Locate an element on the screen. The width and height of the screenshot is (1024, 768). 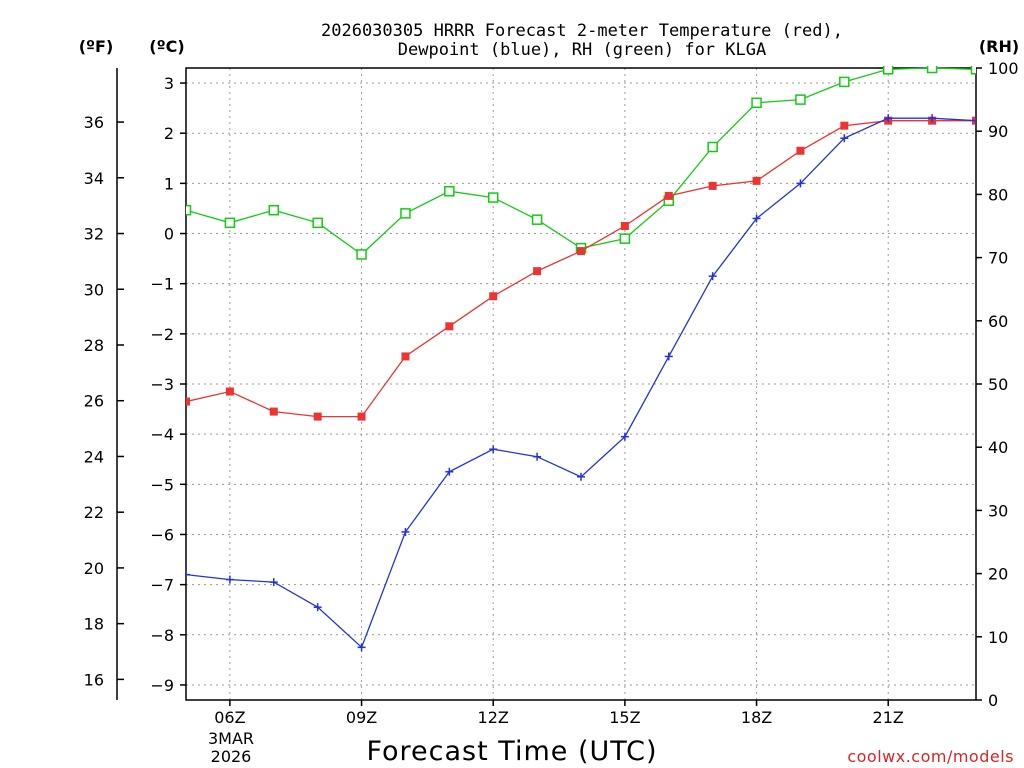
rh-tick-label: 10 is located at coordinates (998, 637).